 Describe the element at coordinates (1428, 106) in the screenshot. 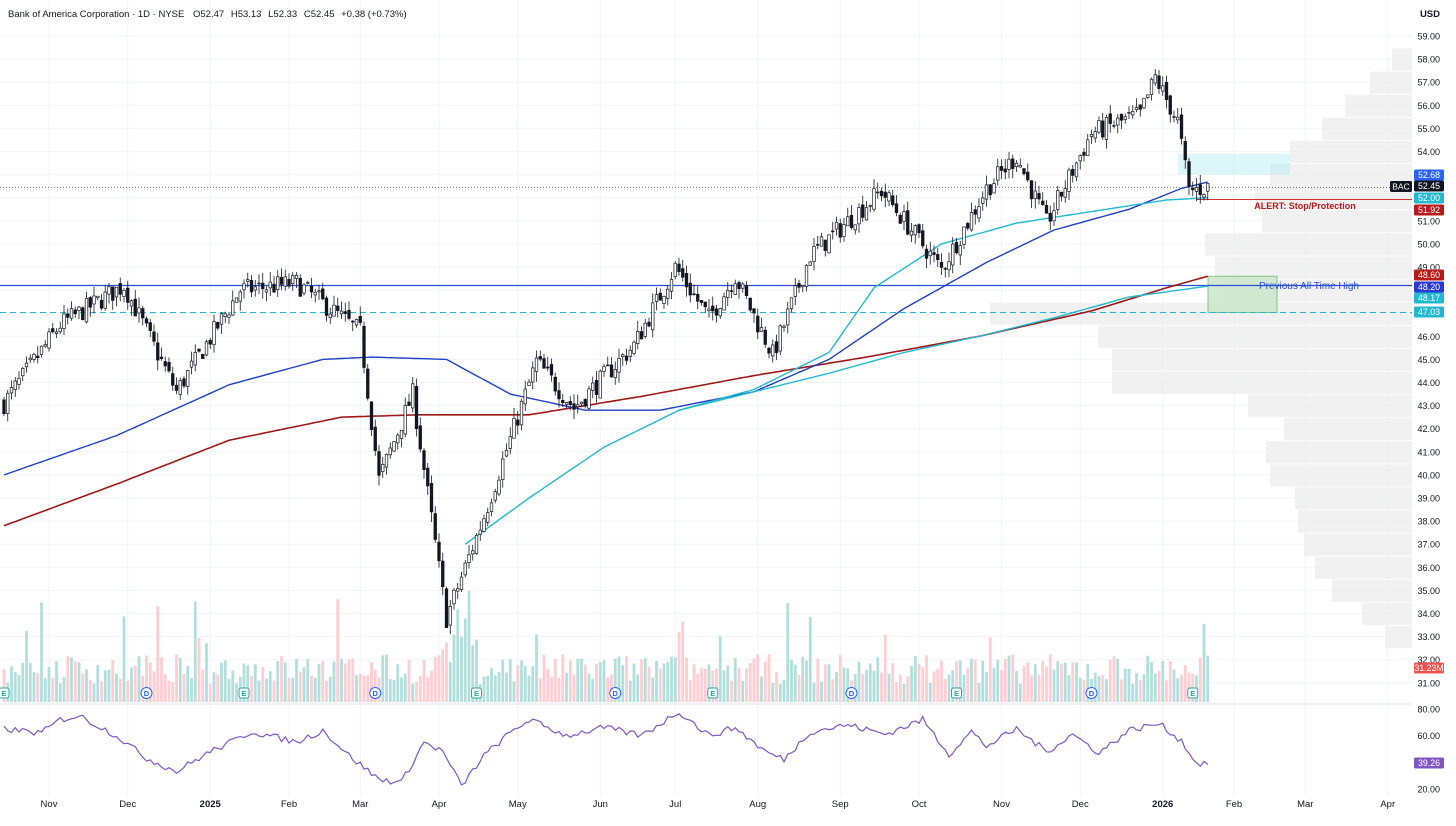

I see `price-tick: 56.00` at that location.